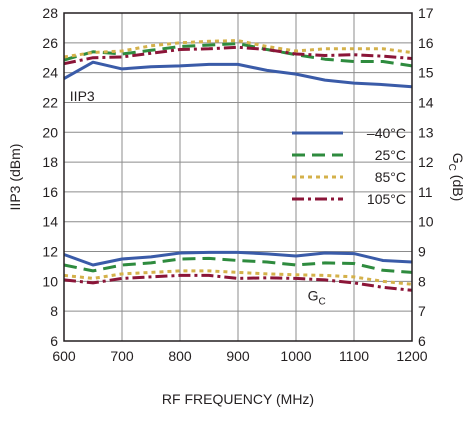  I want to click on y-left-tick-label: 20, so click(50, 132).